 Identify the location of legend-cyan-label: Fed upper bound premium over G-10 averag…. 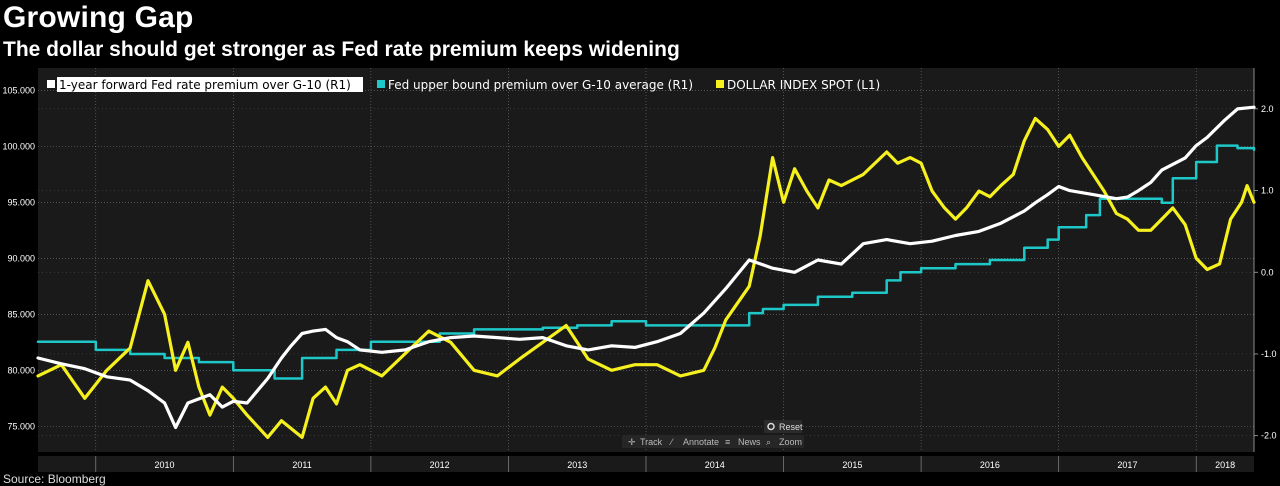
(540, 85).